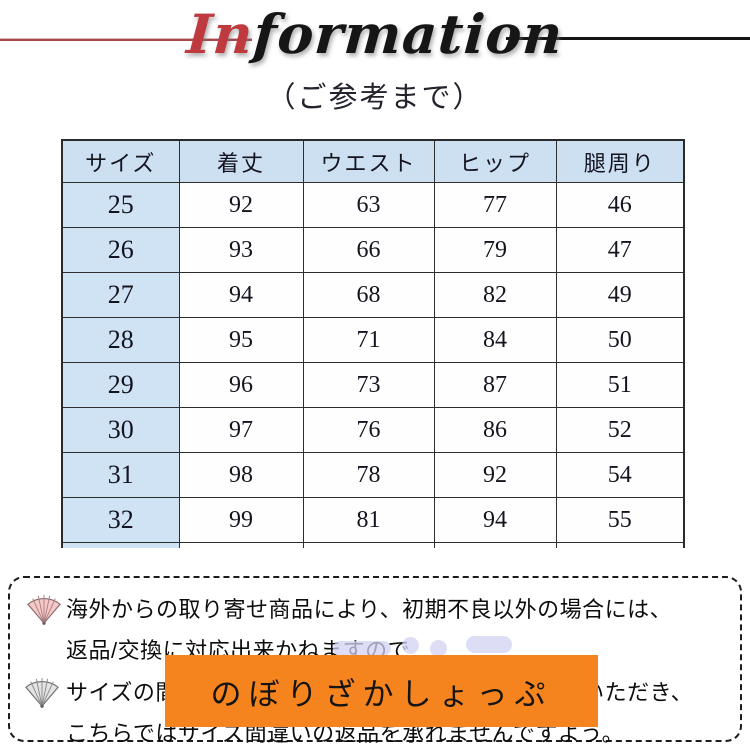  Describe the element at coordinates (495, 430) in the screenshot. I see `measurement-cell: 86` at that location.